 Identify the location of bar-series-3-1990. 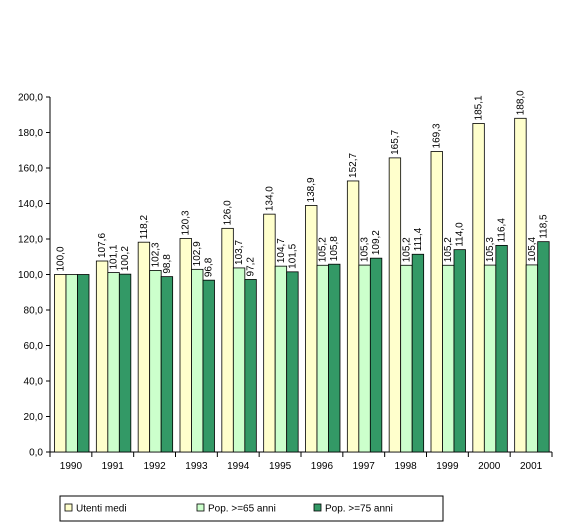
(83, 363).